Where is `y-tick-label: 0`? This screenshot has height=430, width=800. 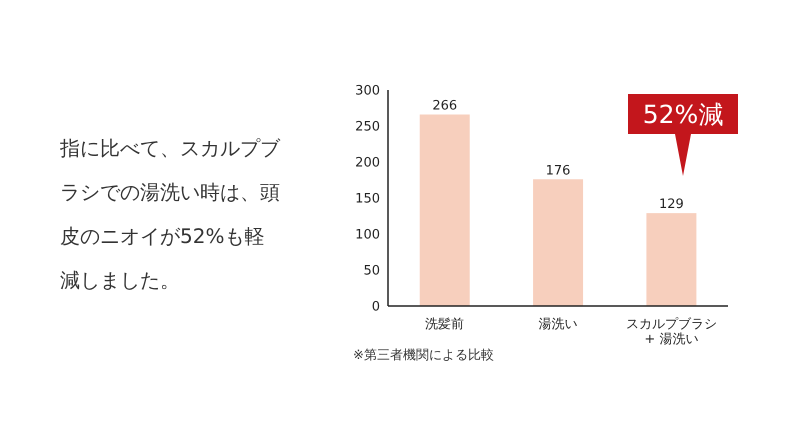
y-tick-label: 0 is located at coordinates (376, 307).